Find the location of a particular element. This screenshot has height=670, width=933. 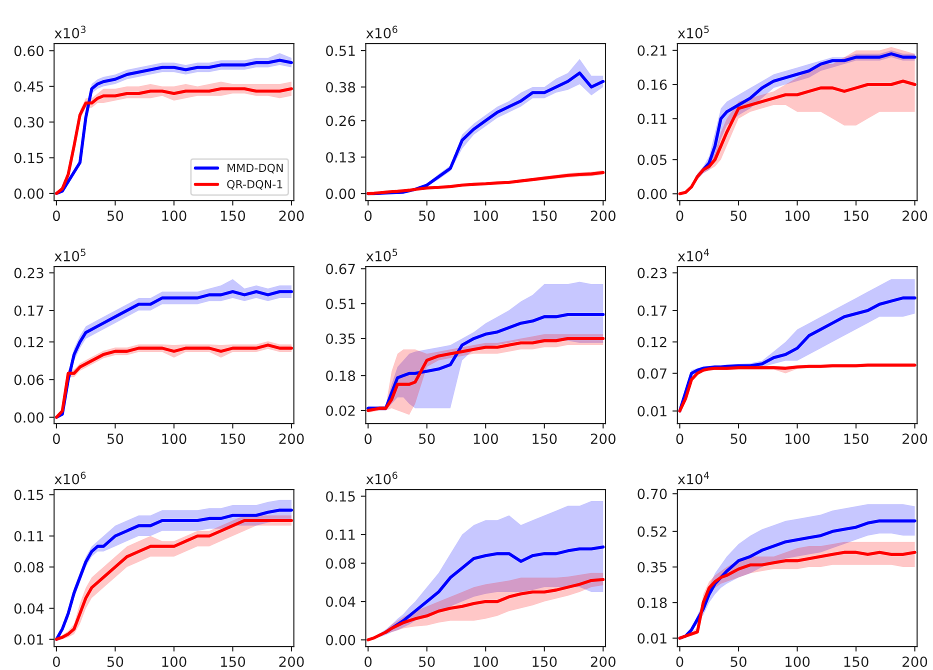

y-tick-label: 0.45 is located at coordinates (29, 86).